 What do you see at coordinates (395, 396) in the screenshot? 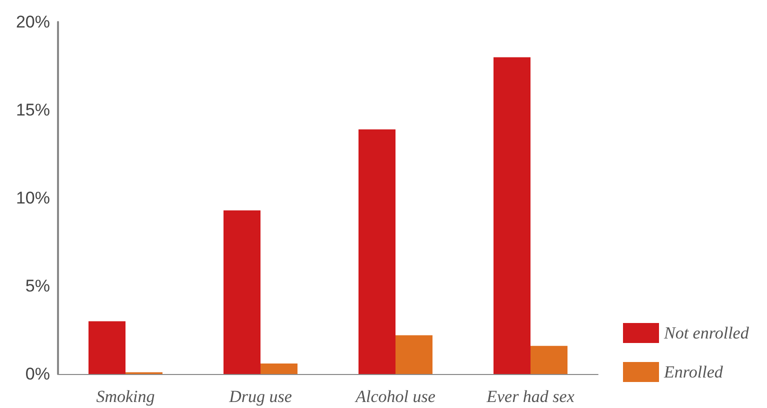
I see `x-tick-label: Alcohol use` at bounding box center [395, 396].